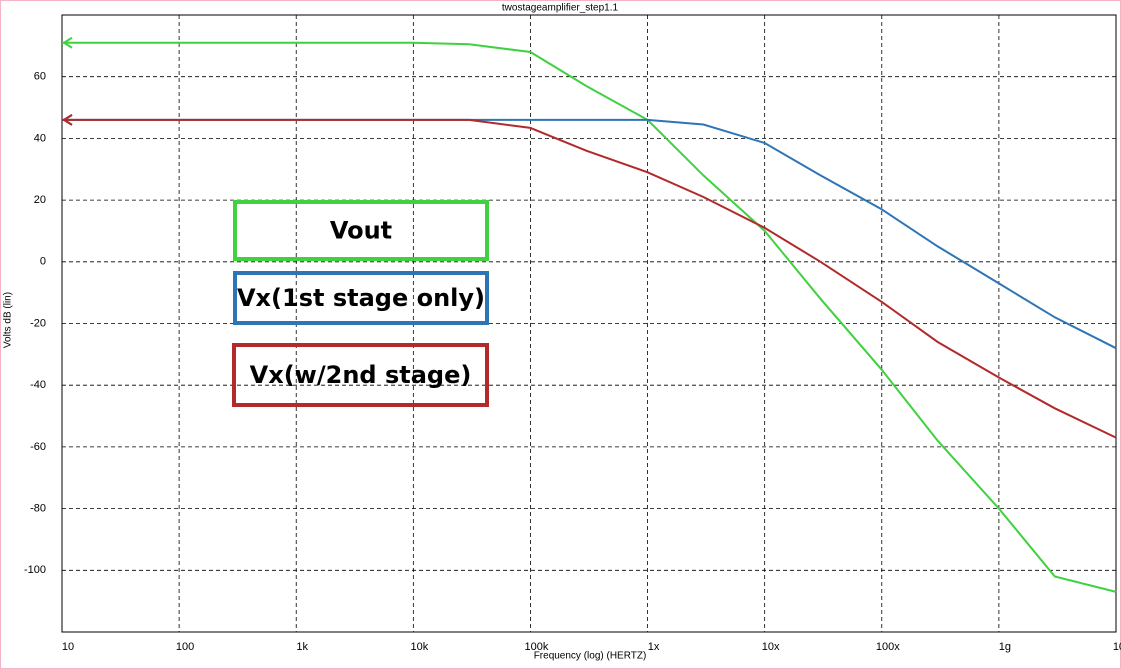  What do you see at coordinates (8, 320) in the screenshot?
I see `y-axis-label: Volts dB (lin)` at bounding box center [8, 320].